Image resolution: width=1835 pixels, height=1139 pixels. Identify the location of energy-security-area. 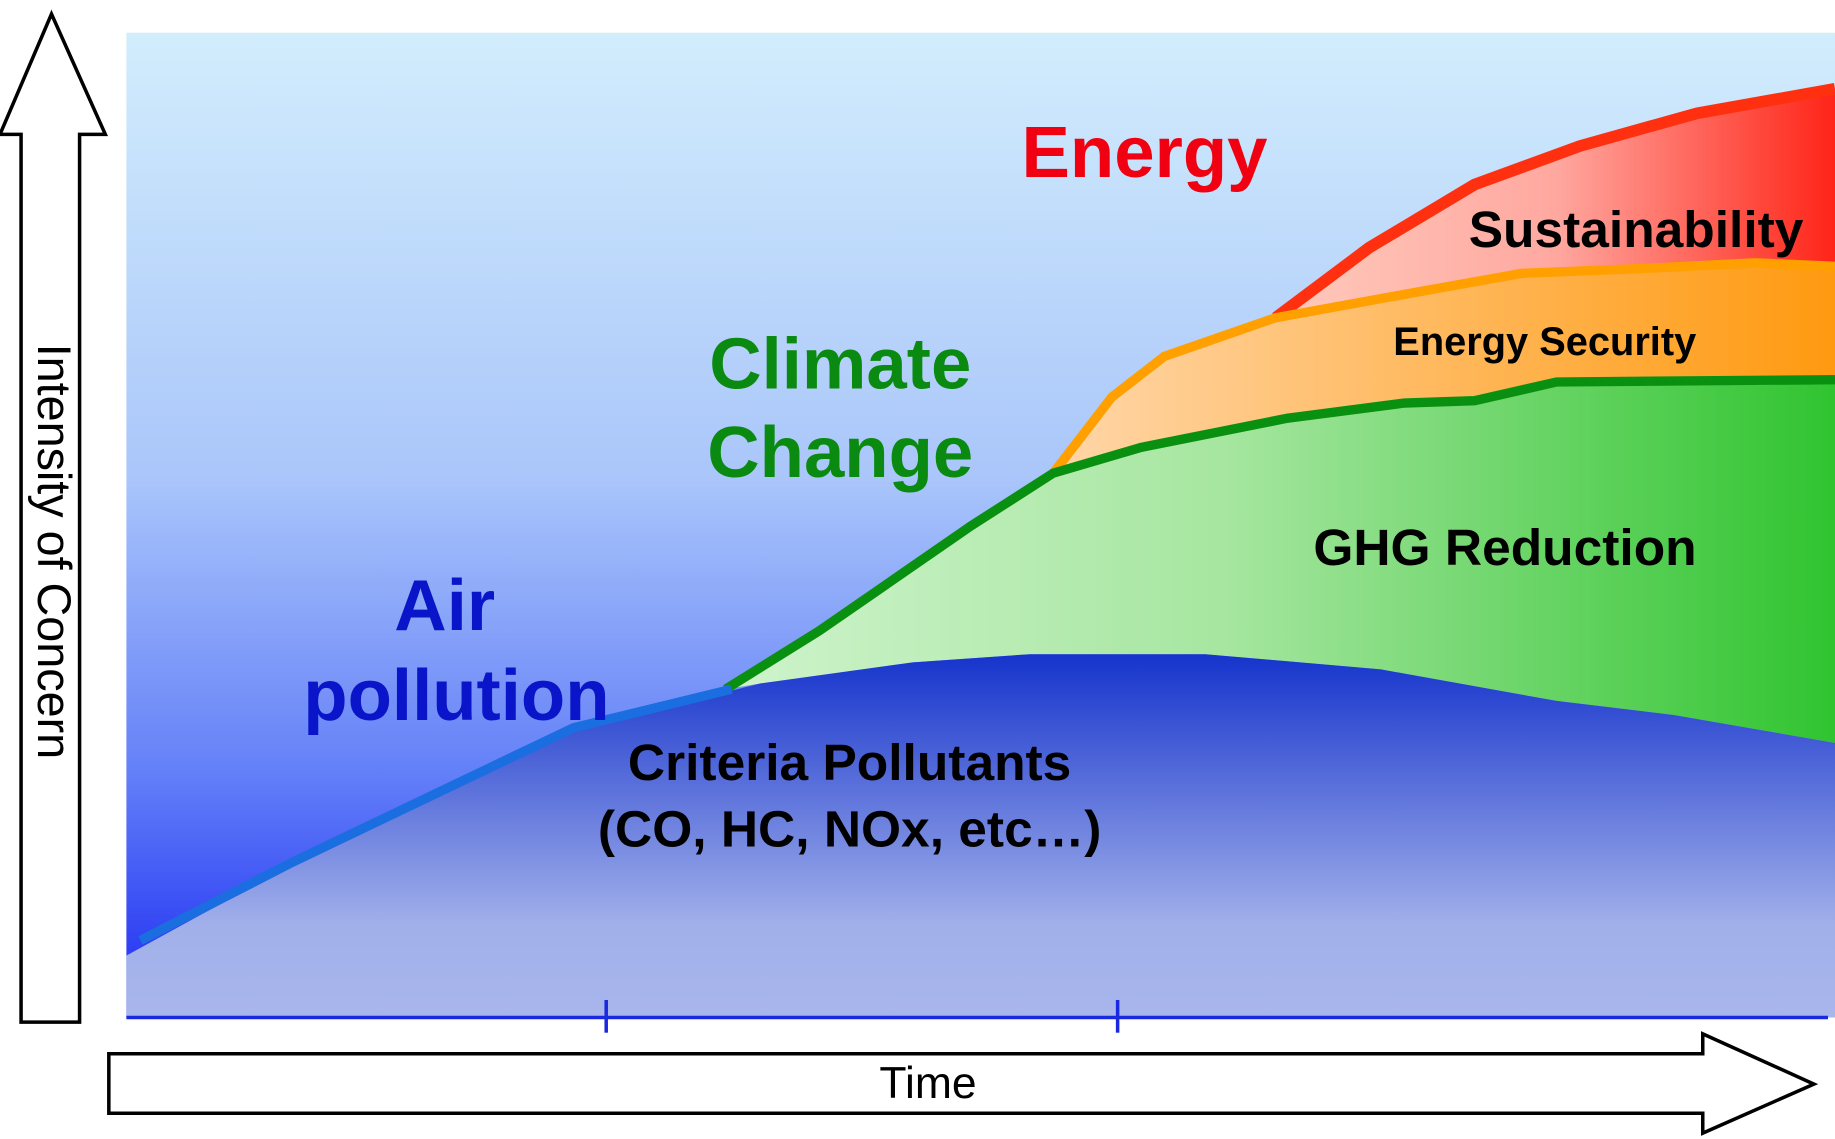
(1444, 368).